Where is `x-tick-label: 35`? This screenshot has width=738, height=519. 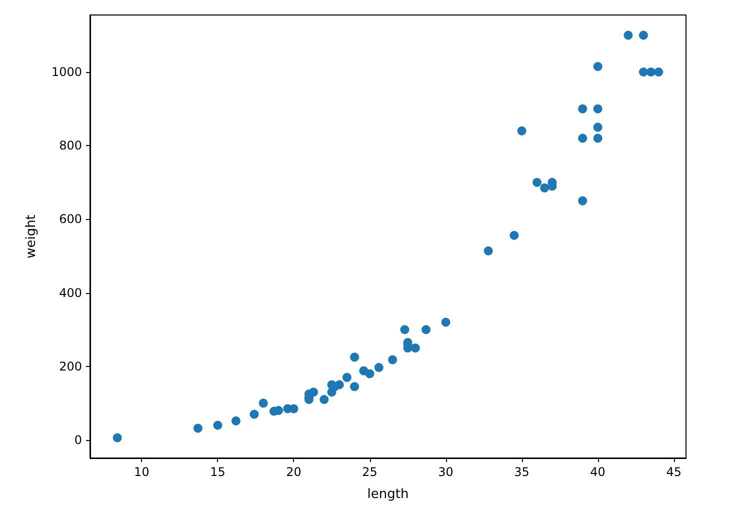 x-tick-label: 35 is located at coordinates (522, 472).